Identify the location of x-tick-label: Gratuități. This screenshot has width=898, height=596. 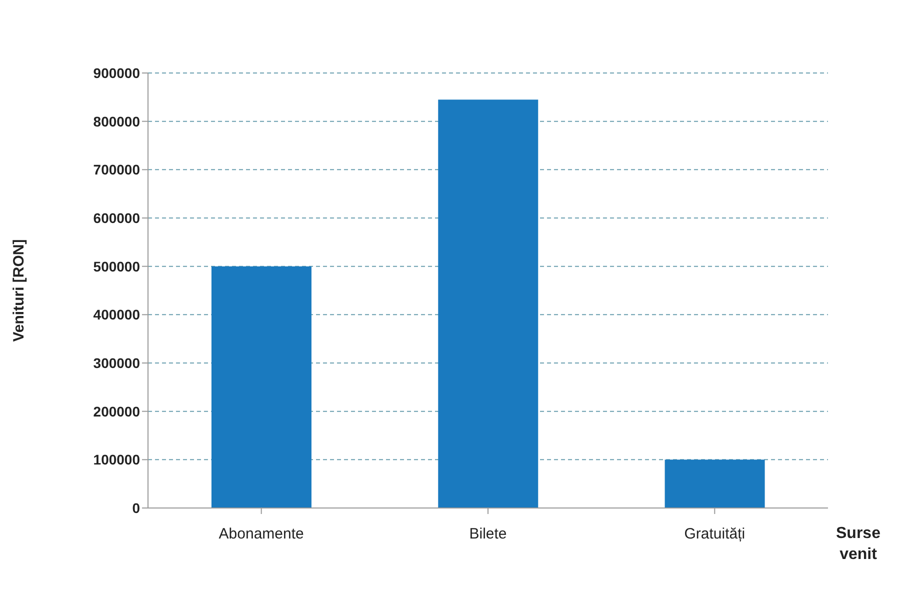
(715, 534).